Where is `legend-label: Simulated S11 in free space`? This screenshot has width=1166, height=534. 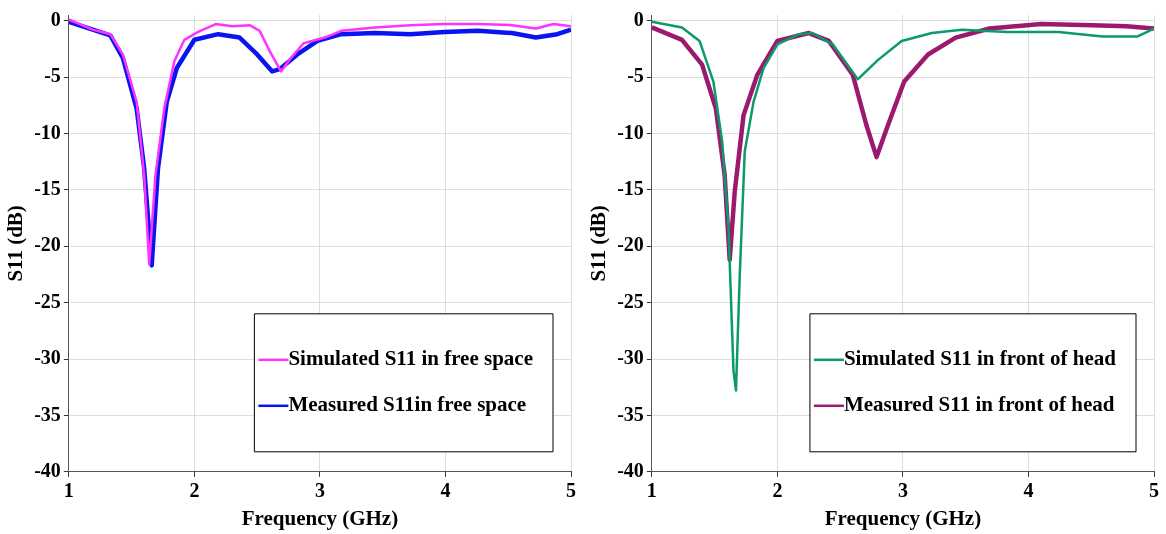
legend-label: Simulated S11 in free space is located at coordinates (411, 358).